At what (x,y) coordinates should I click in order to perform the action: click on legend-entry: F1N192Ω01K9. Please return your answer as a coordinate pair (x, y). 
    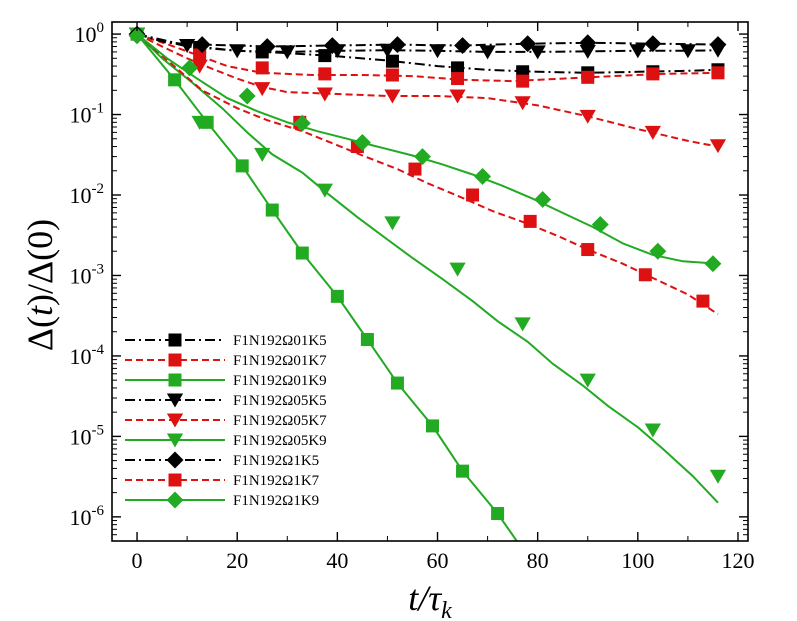
    Looking at the image, I should click on (226, 381).